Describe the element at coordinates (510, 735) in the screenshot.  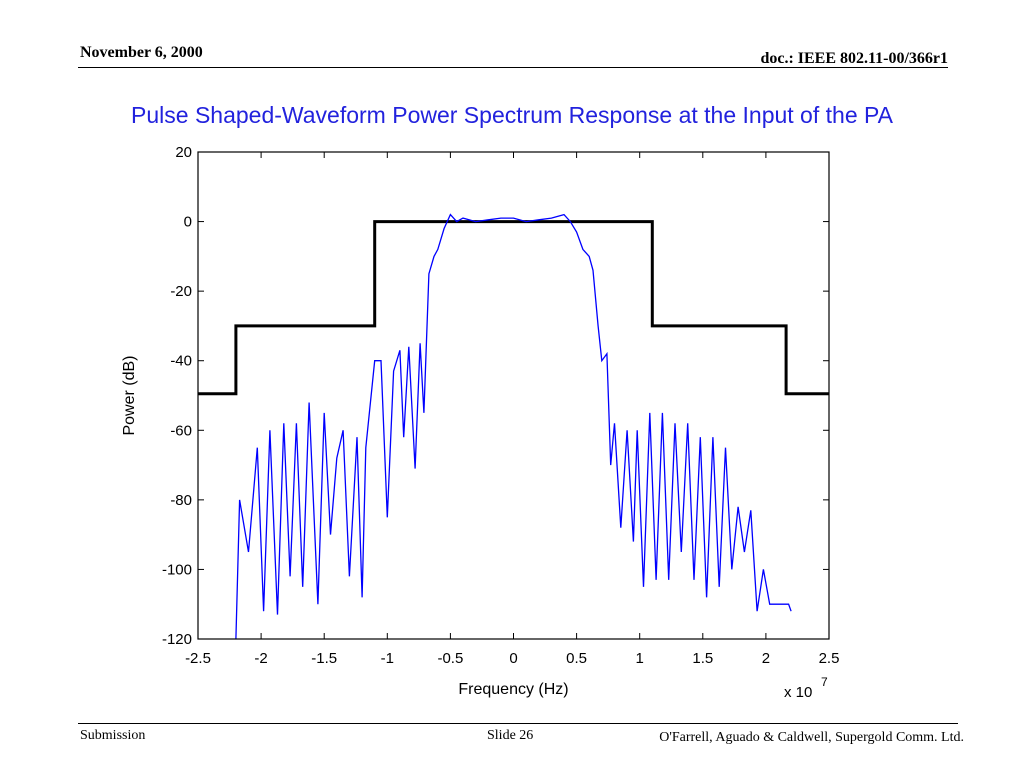
I see `footer-slide-number: Slide 26` at that location.